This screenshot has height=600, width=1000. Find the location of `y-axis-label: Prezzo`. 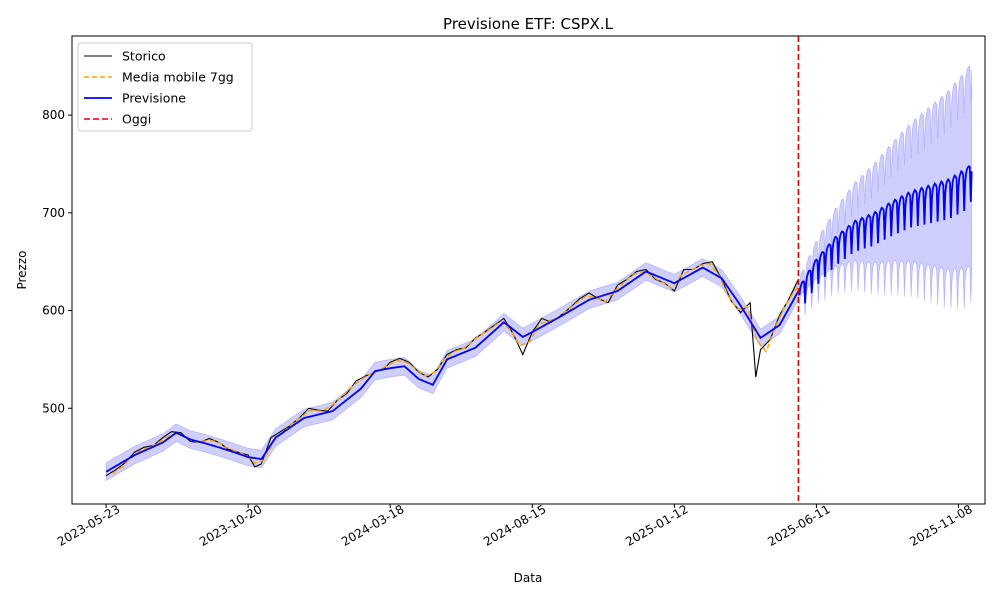

y-axis-label: Prezzo is located at coordinates (22, 269).